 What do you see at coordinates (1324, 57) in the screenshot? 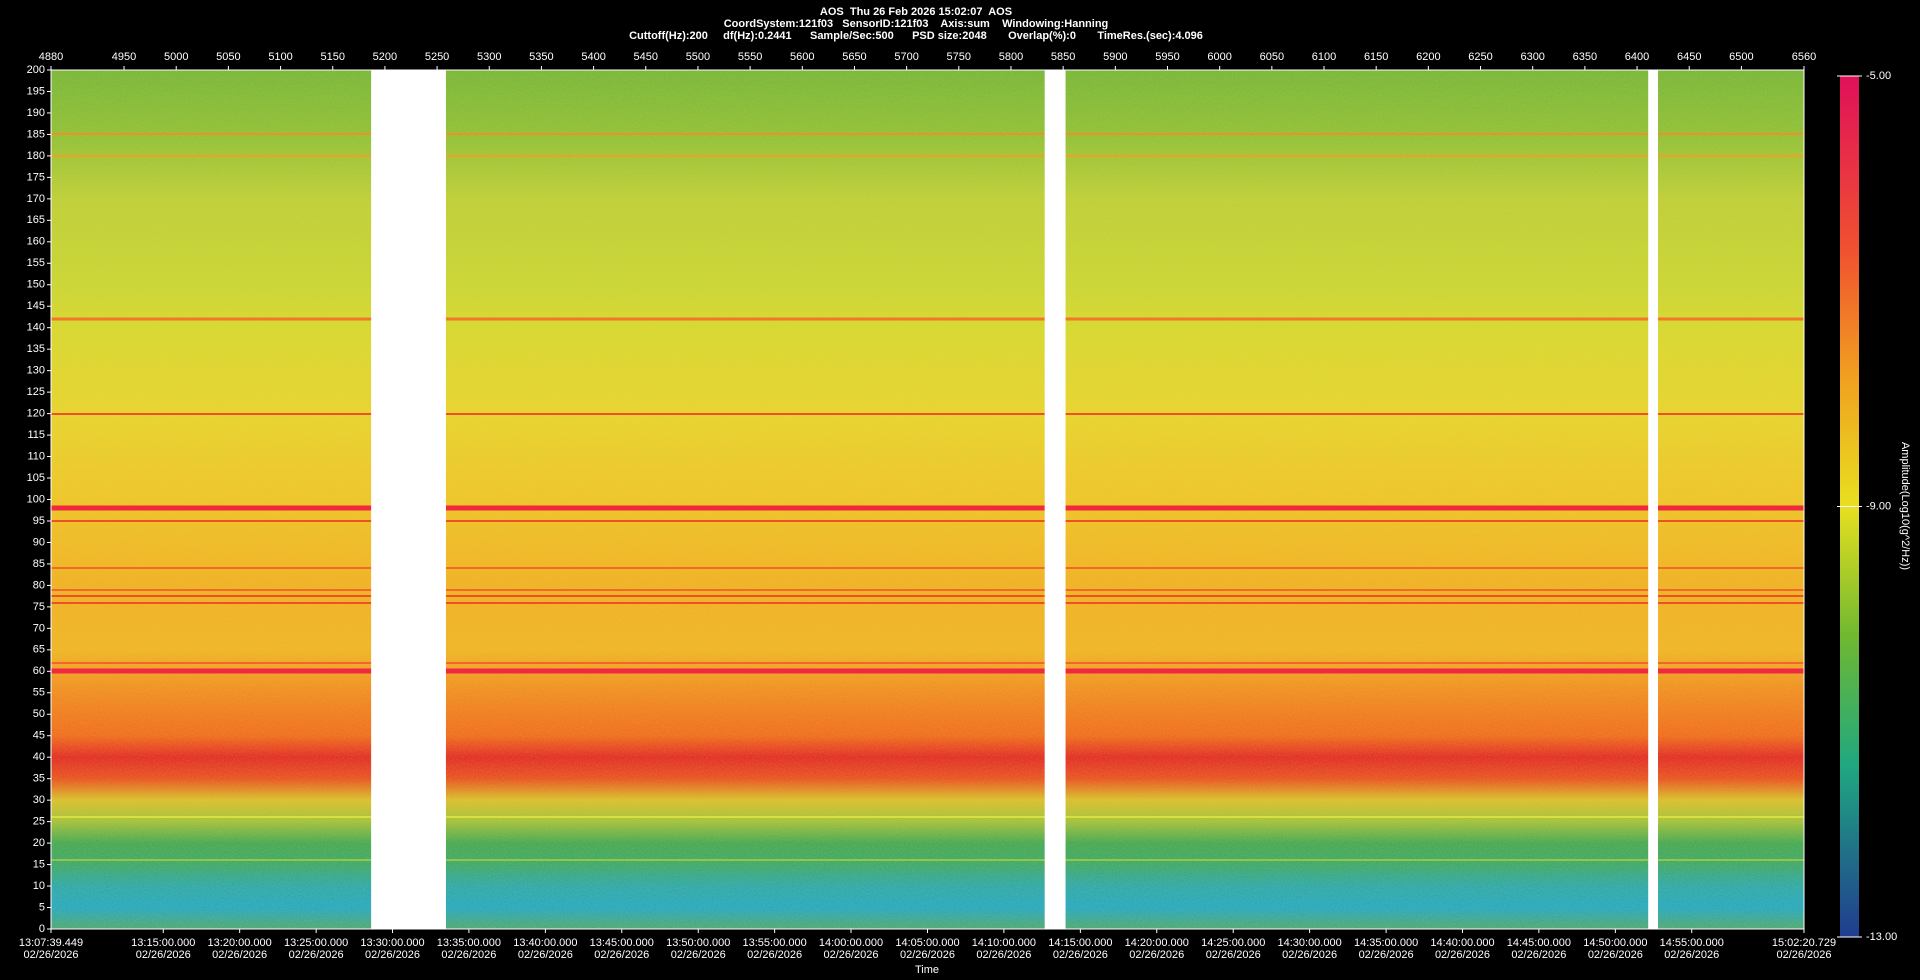
I see `top-tick-label: 6100` at bounding box center [1324, 57].